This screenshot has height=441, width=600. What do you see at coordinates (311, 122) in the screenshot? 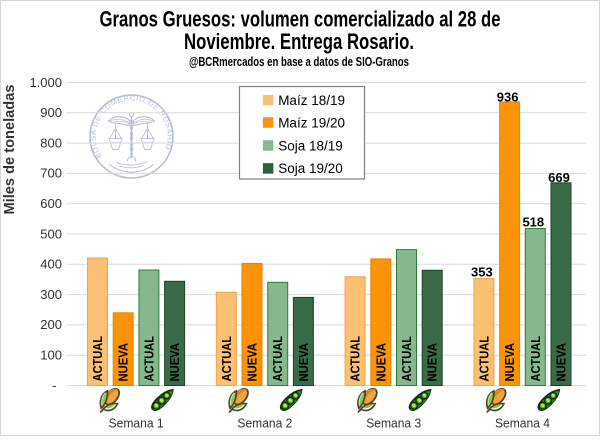
I see `svg-text: Maíz 19/20` at bounding box center [311, 122].